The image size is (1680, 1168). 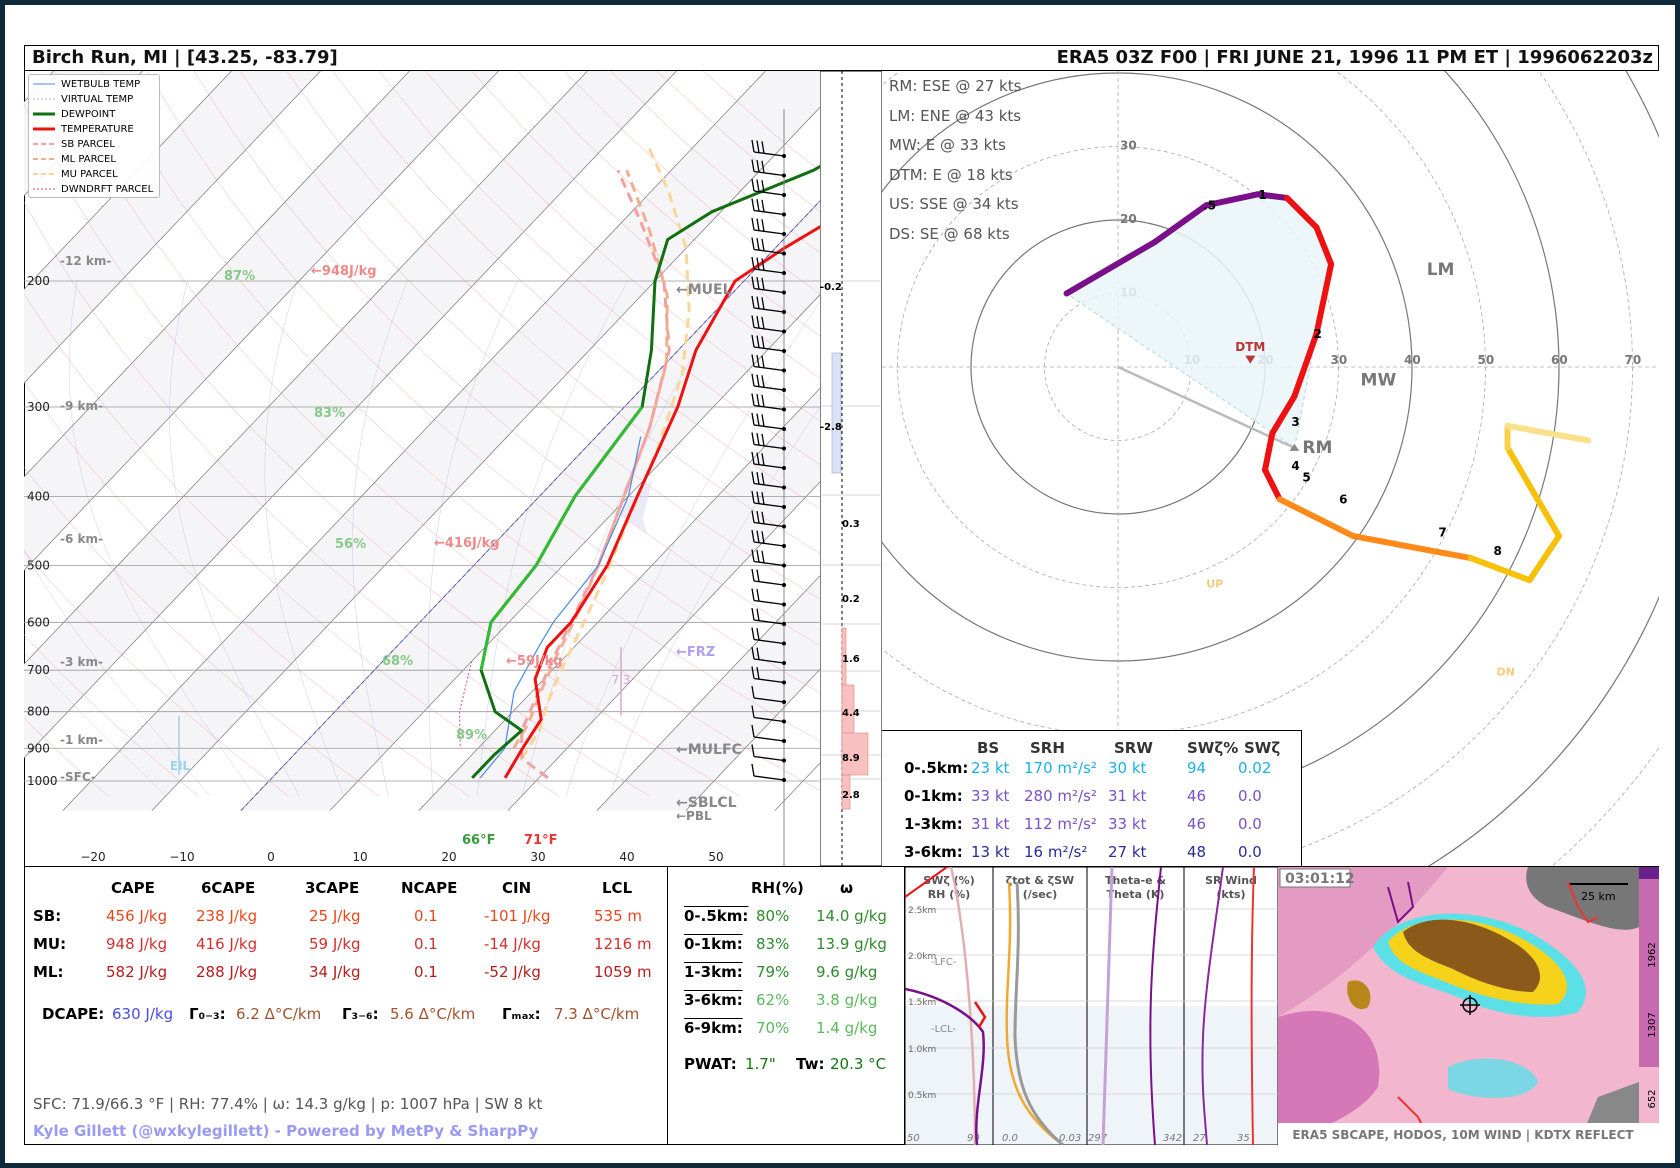 What do you see at coordinates (44, 84) in the screenshot?
I see `legend-swatch` at bounding box center [44, 84].